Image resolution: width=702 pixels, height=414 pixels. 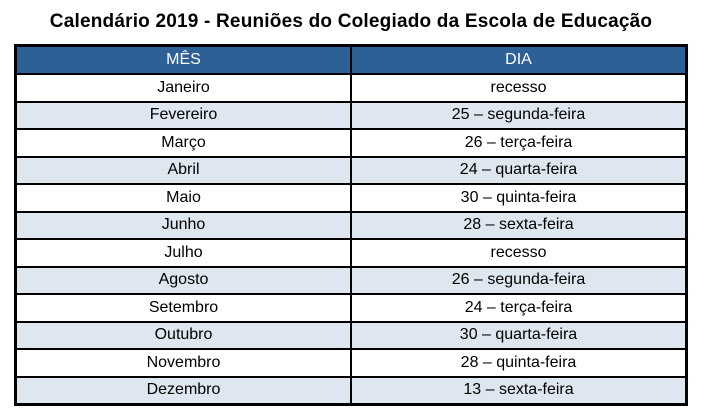 I want to click on table-row-setembro: Setembro 24 – terça-feira, so click(x=351, y=308).